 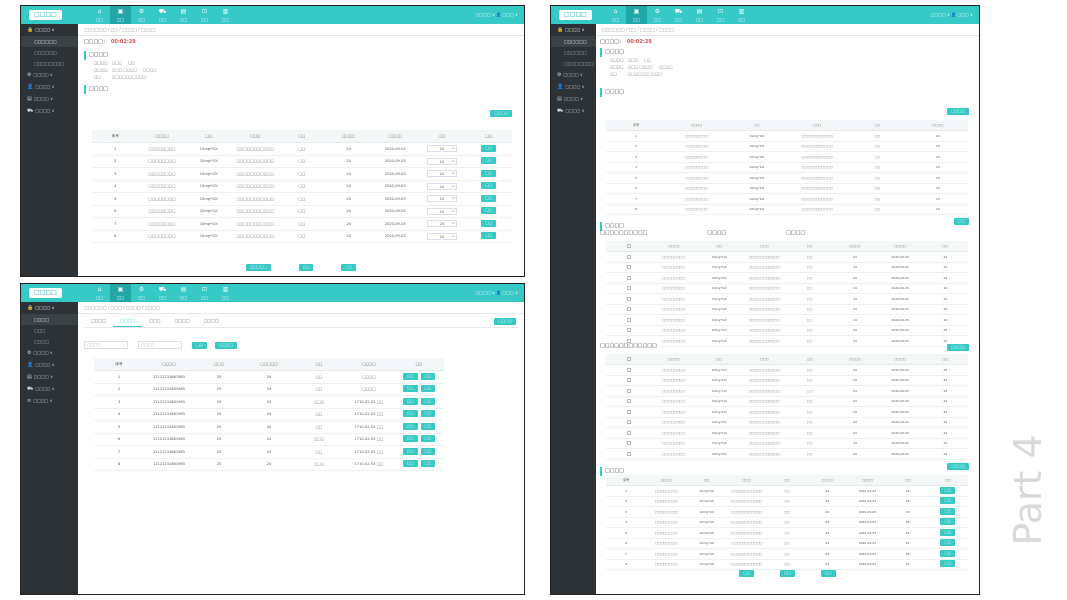 I want to click on reset-button: □□□□, so click(x=226, y=345).